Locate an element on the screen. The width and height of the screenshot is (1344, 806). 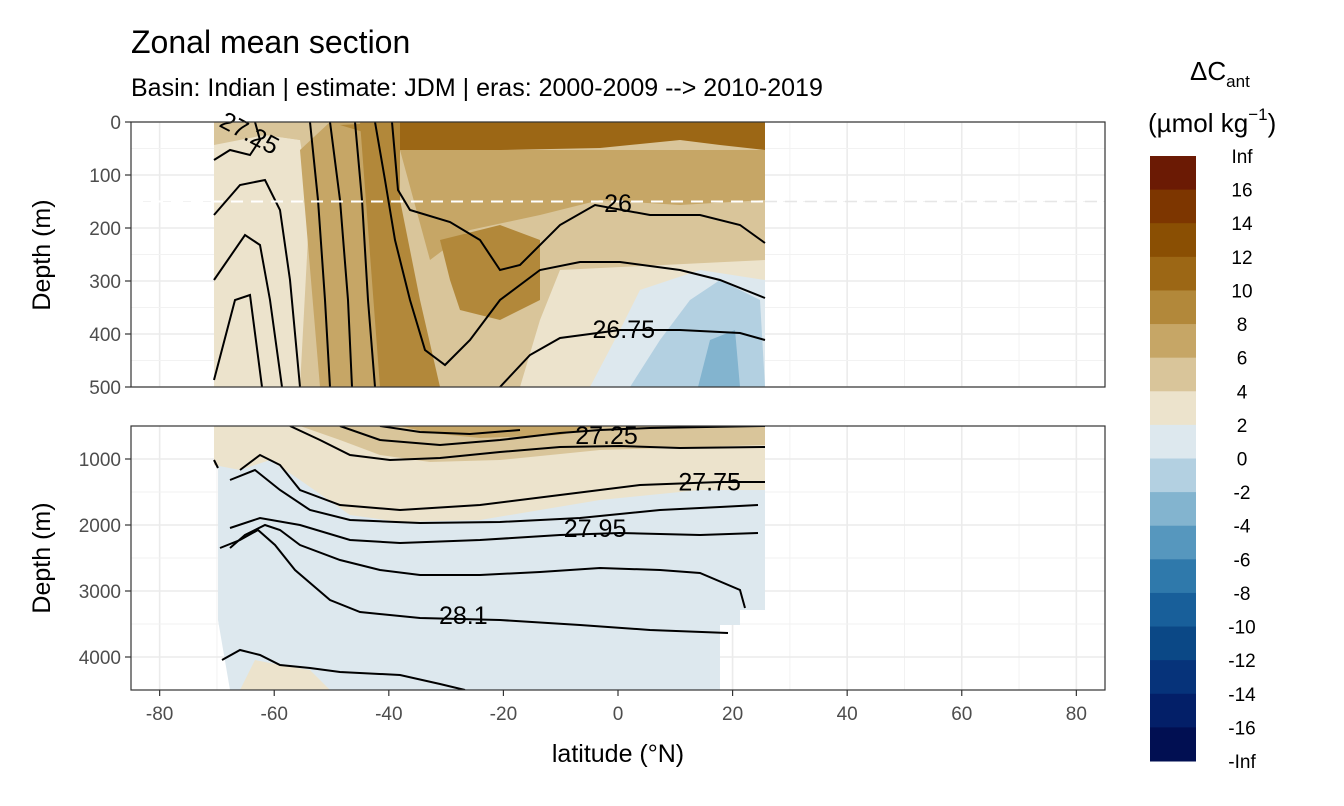
legend-label: -14 is located at coordinates (1242, 695).